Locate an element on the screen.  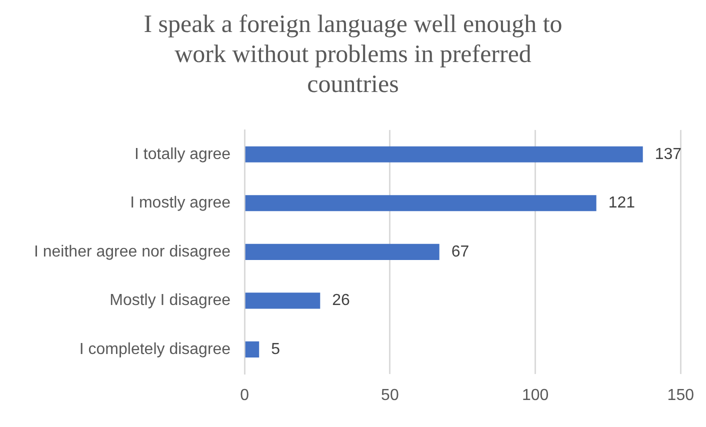
x-tick-label: 50 is located at coordinates (390, 395).